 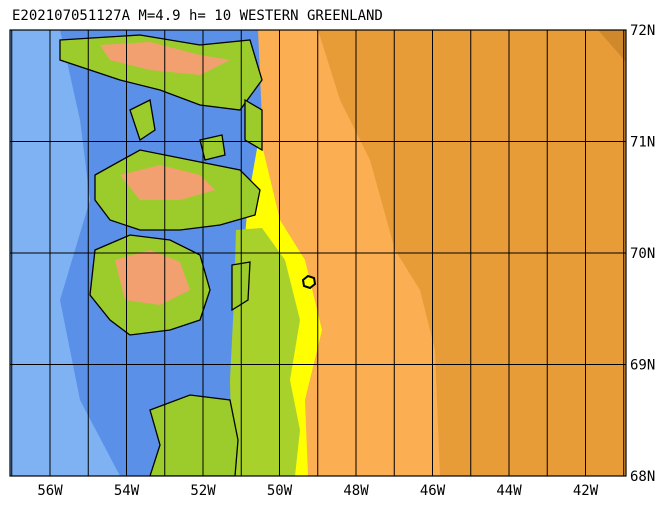 What do you see at coordinates (642, 31) in the screenshot?
I see `latitude-label: 72N` at bounding box center [642, 31].